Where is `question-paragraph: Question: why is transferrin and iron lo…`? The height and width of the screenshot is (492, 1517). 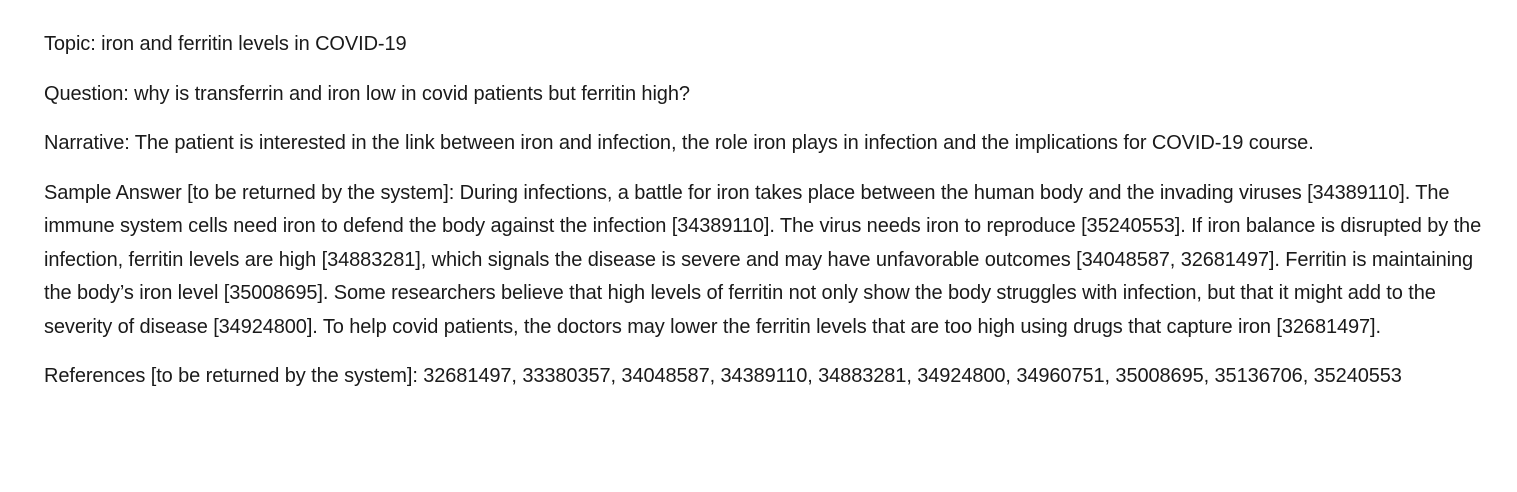
question-paragraph: Question: why is transferrin and iron lo… is located at coordinates (367, 93).